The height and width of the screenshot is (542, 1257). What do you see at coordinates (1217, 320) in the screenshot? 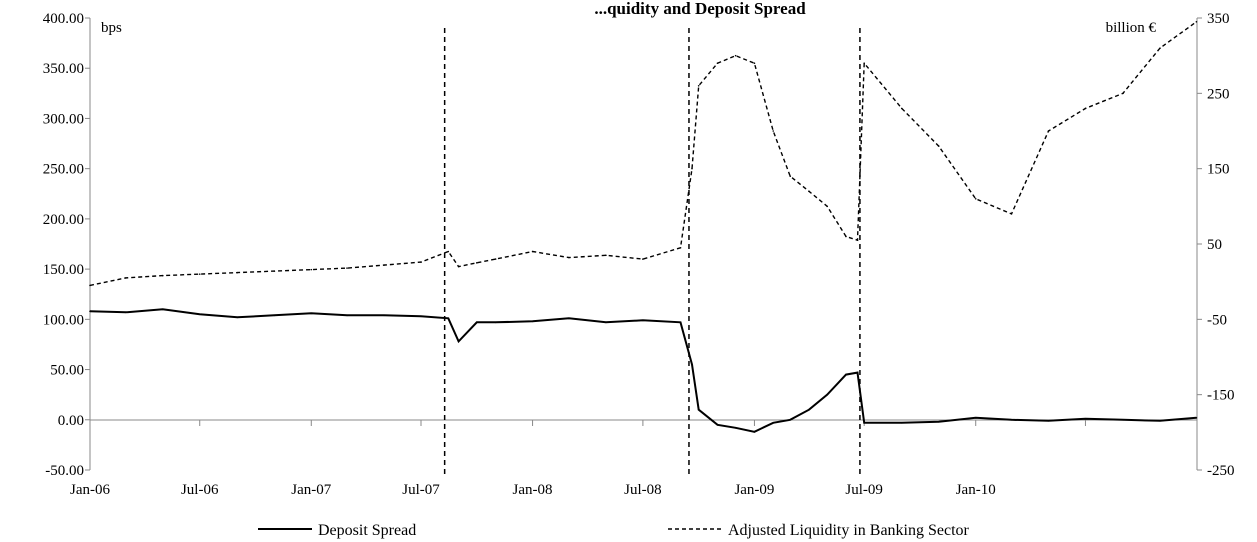
I see `right-tick-label: -50` at bounding box center [1217, 320].